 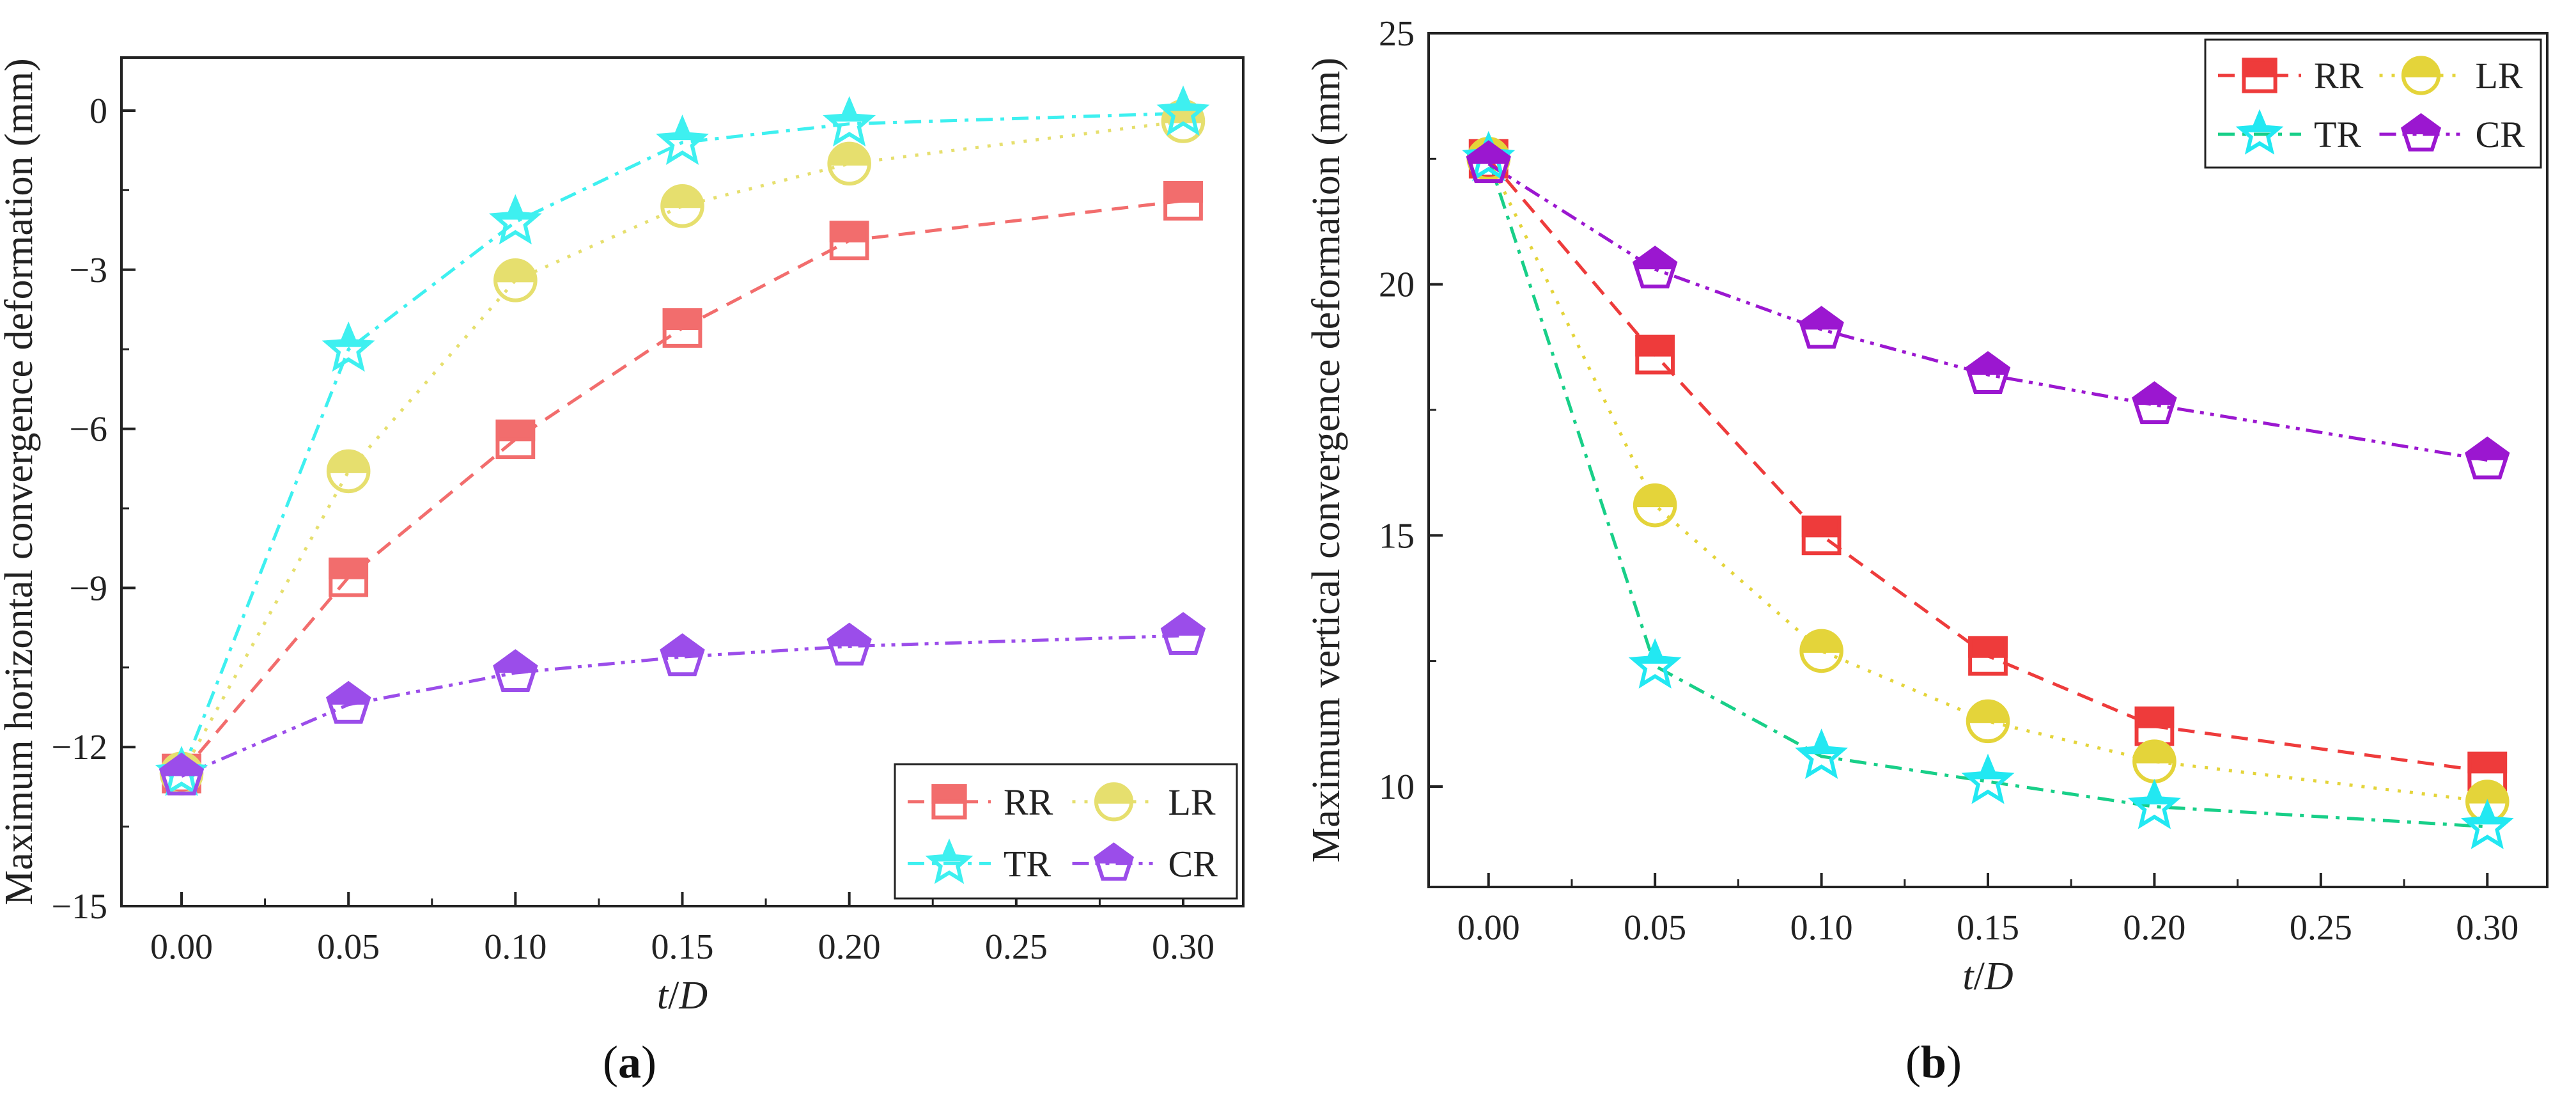 I want to click on y-tick-label: −15, so click(x=79, y=907).